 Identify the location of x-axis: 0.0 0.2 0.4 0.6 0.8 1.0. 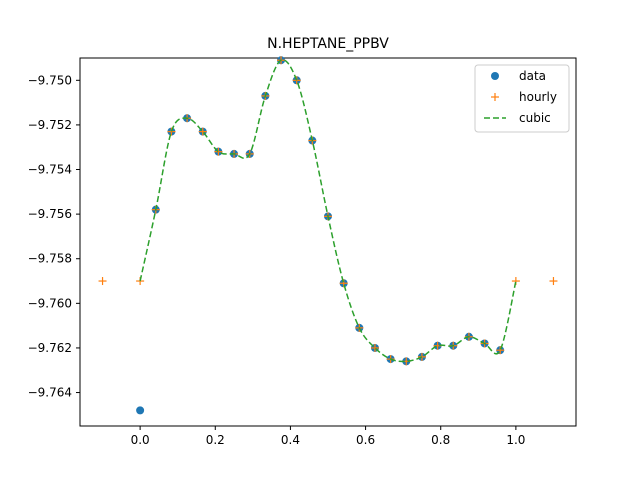
(328, 436).